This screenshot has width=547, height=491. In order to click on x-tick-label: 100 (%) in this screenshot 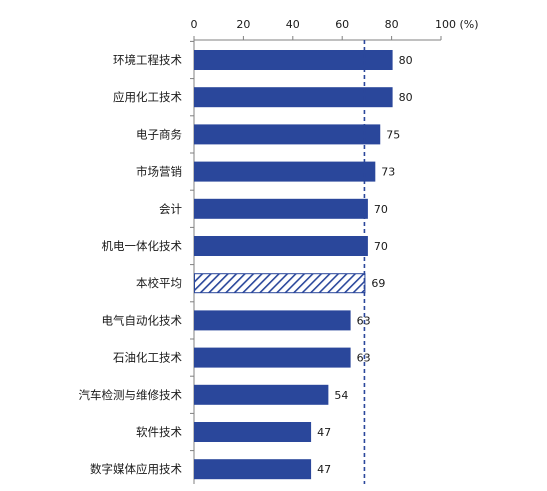, I will do `click(457, 24)`.